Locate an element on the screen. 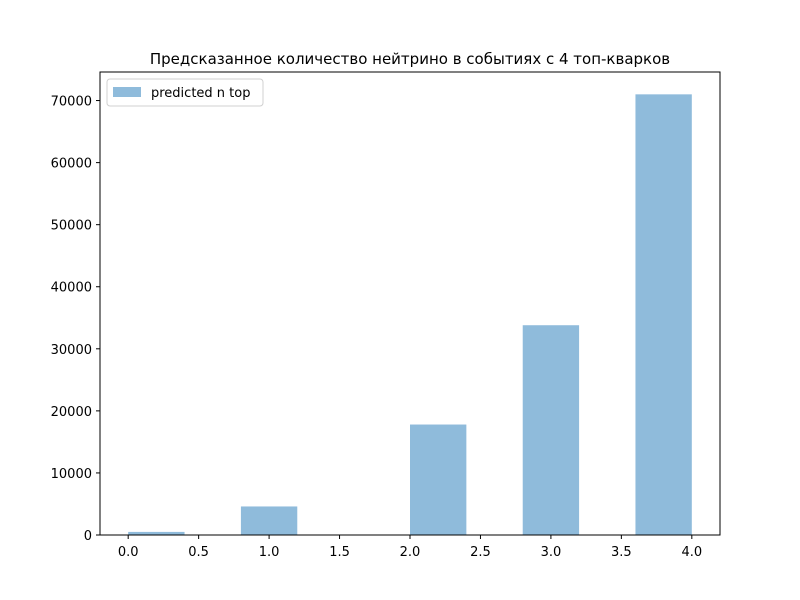 The height and width of the screenshot is (600, 800). x-tick-label: 0.5 is located at coordinates (198, 552).